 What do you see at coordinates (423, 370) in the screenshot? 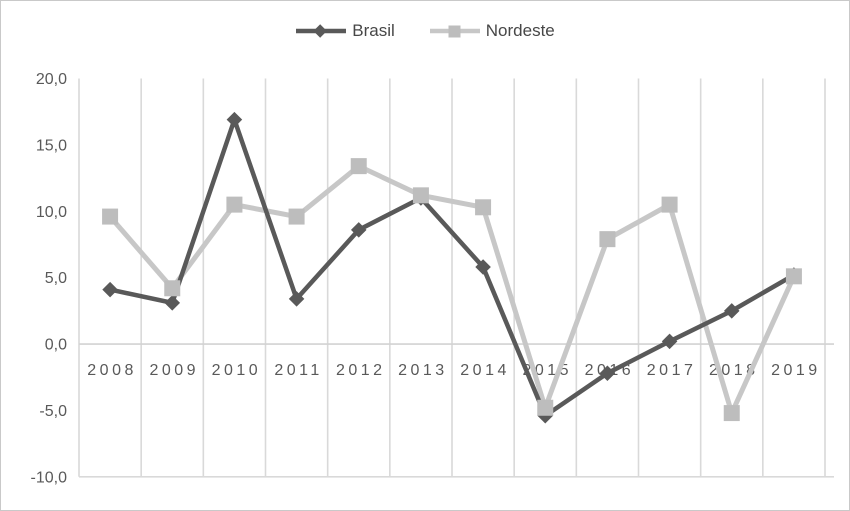
I see `x-tick-label: 2013` at bounding box center [423, 370].